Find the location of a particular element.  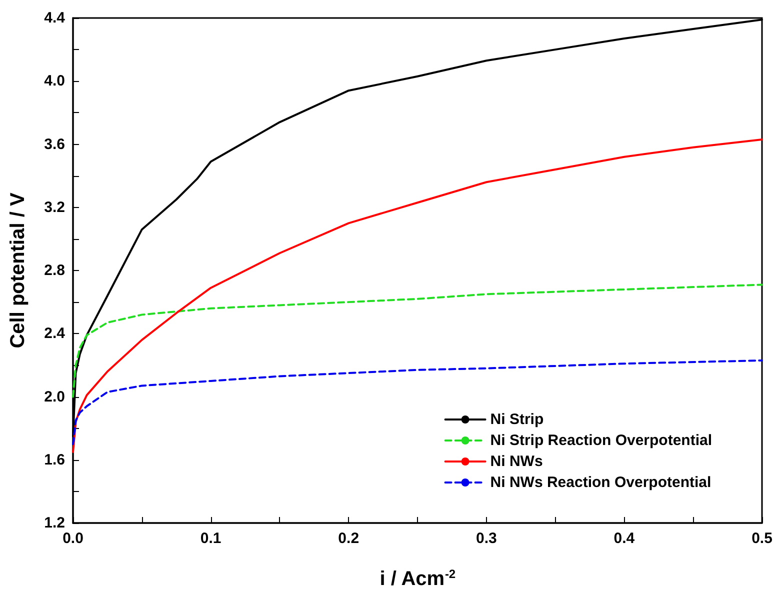

y-tick-label: 3.6 is located at coordinates (54, 144).